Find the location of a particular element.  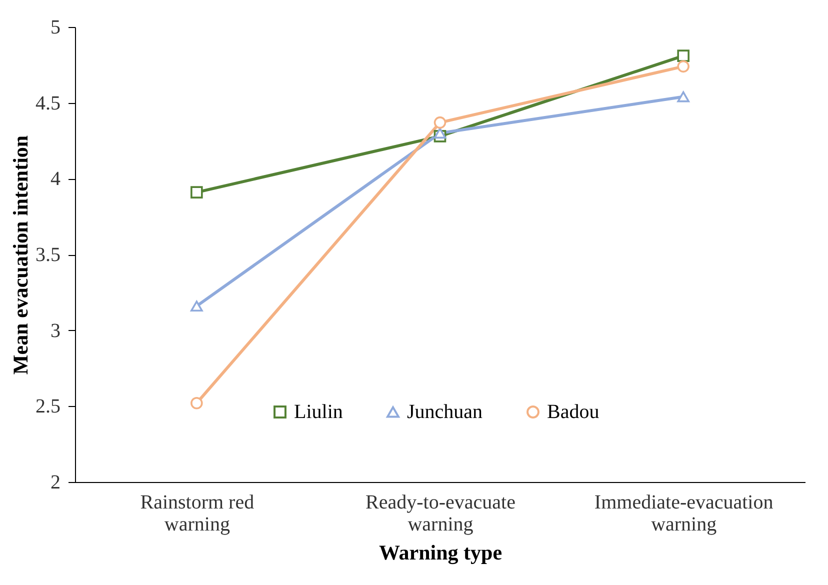

y-tick-label: 3.5 is located at coordinates (48, 255).